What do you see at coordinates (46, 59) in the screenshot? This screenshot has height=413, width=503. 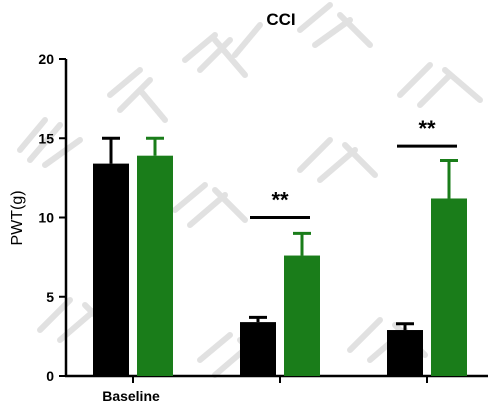 I see `y-tick-label: 20` at bounding box center [46, 59].